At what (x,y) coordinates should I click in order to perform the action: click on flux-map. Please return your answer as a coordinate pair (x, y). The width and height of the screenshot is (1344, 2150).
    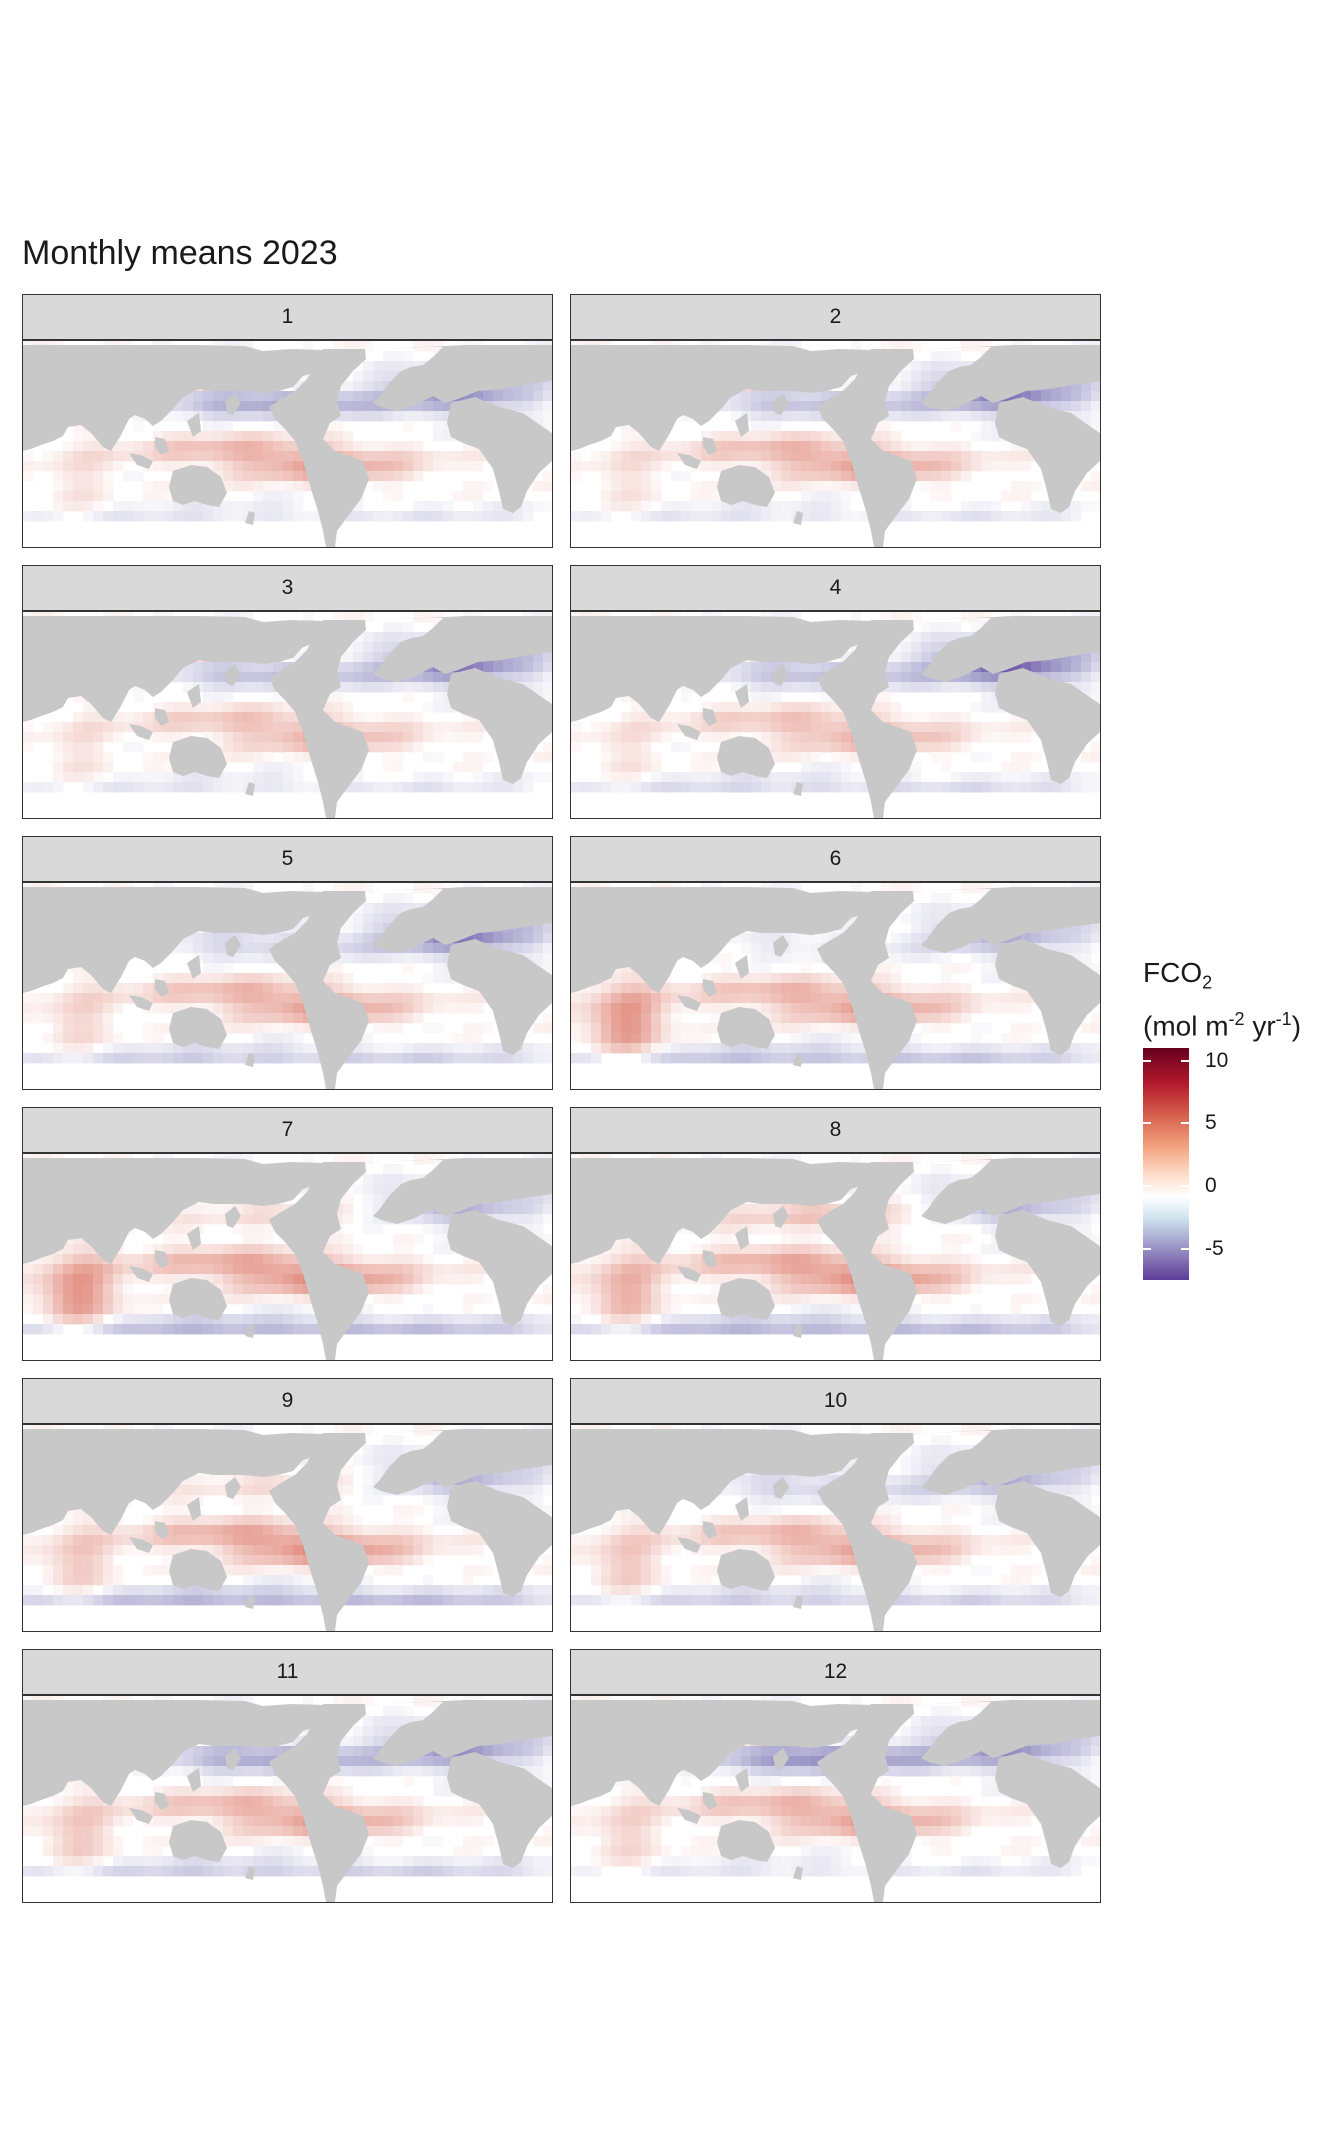
    Looking at the image, I should click on (835, 986).